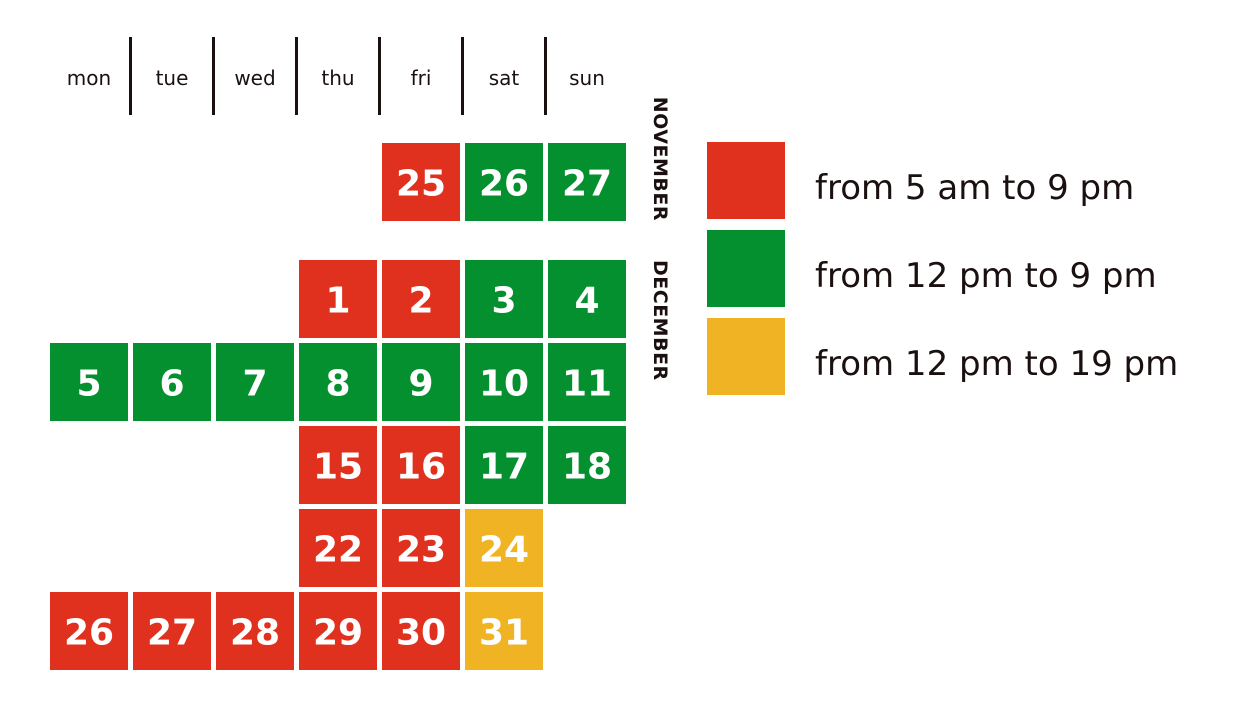 This screenshot has height=707, width=1244. What do you see at coordinates (338, 633) in the screenshot?
I see `day-number: 29` at bounding box center [338, 633].